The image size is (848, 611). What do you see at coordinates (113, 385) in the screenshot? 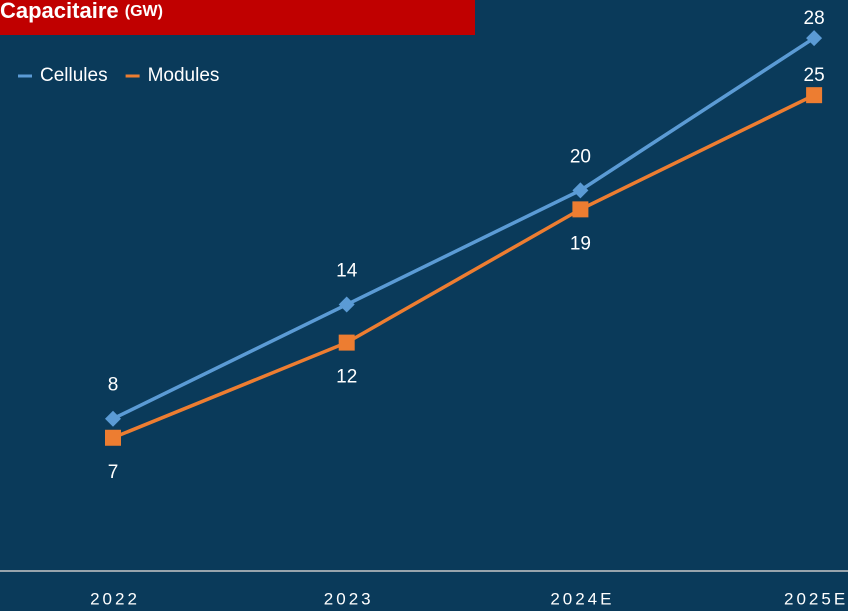
I see `data-label: 8` at bounding box center [113, 385].